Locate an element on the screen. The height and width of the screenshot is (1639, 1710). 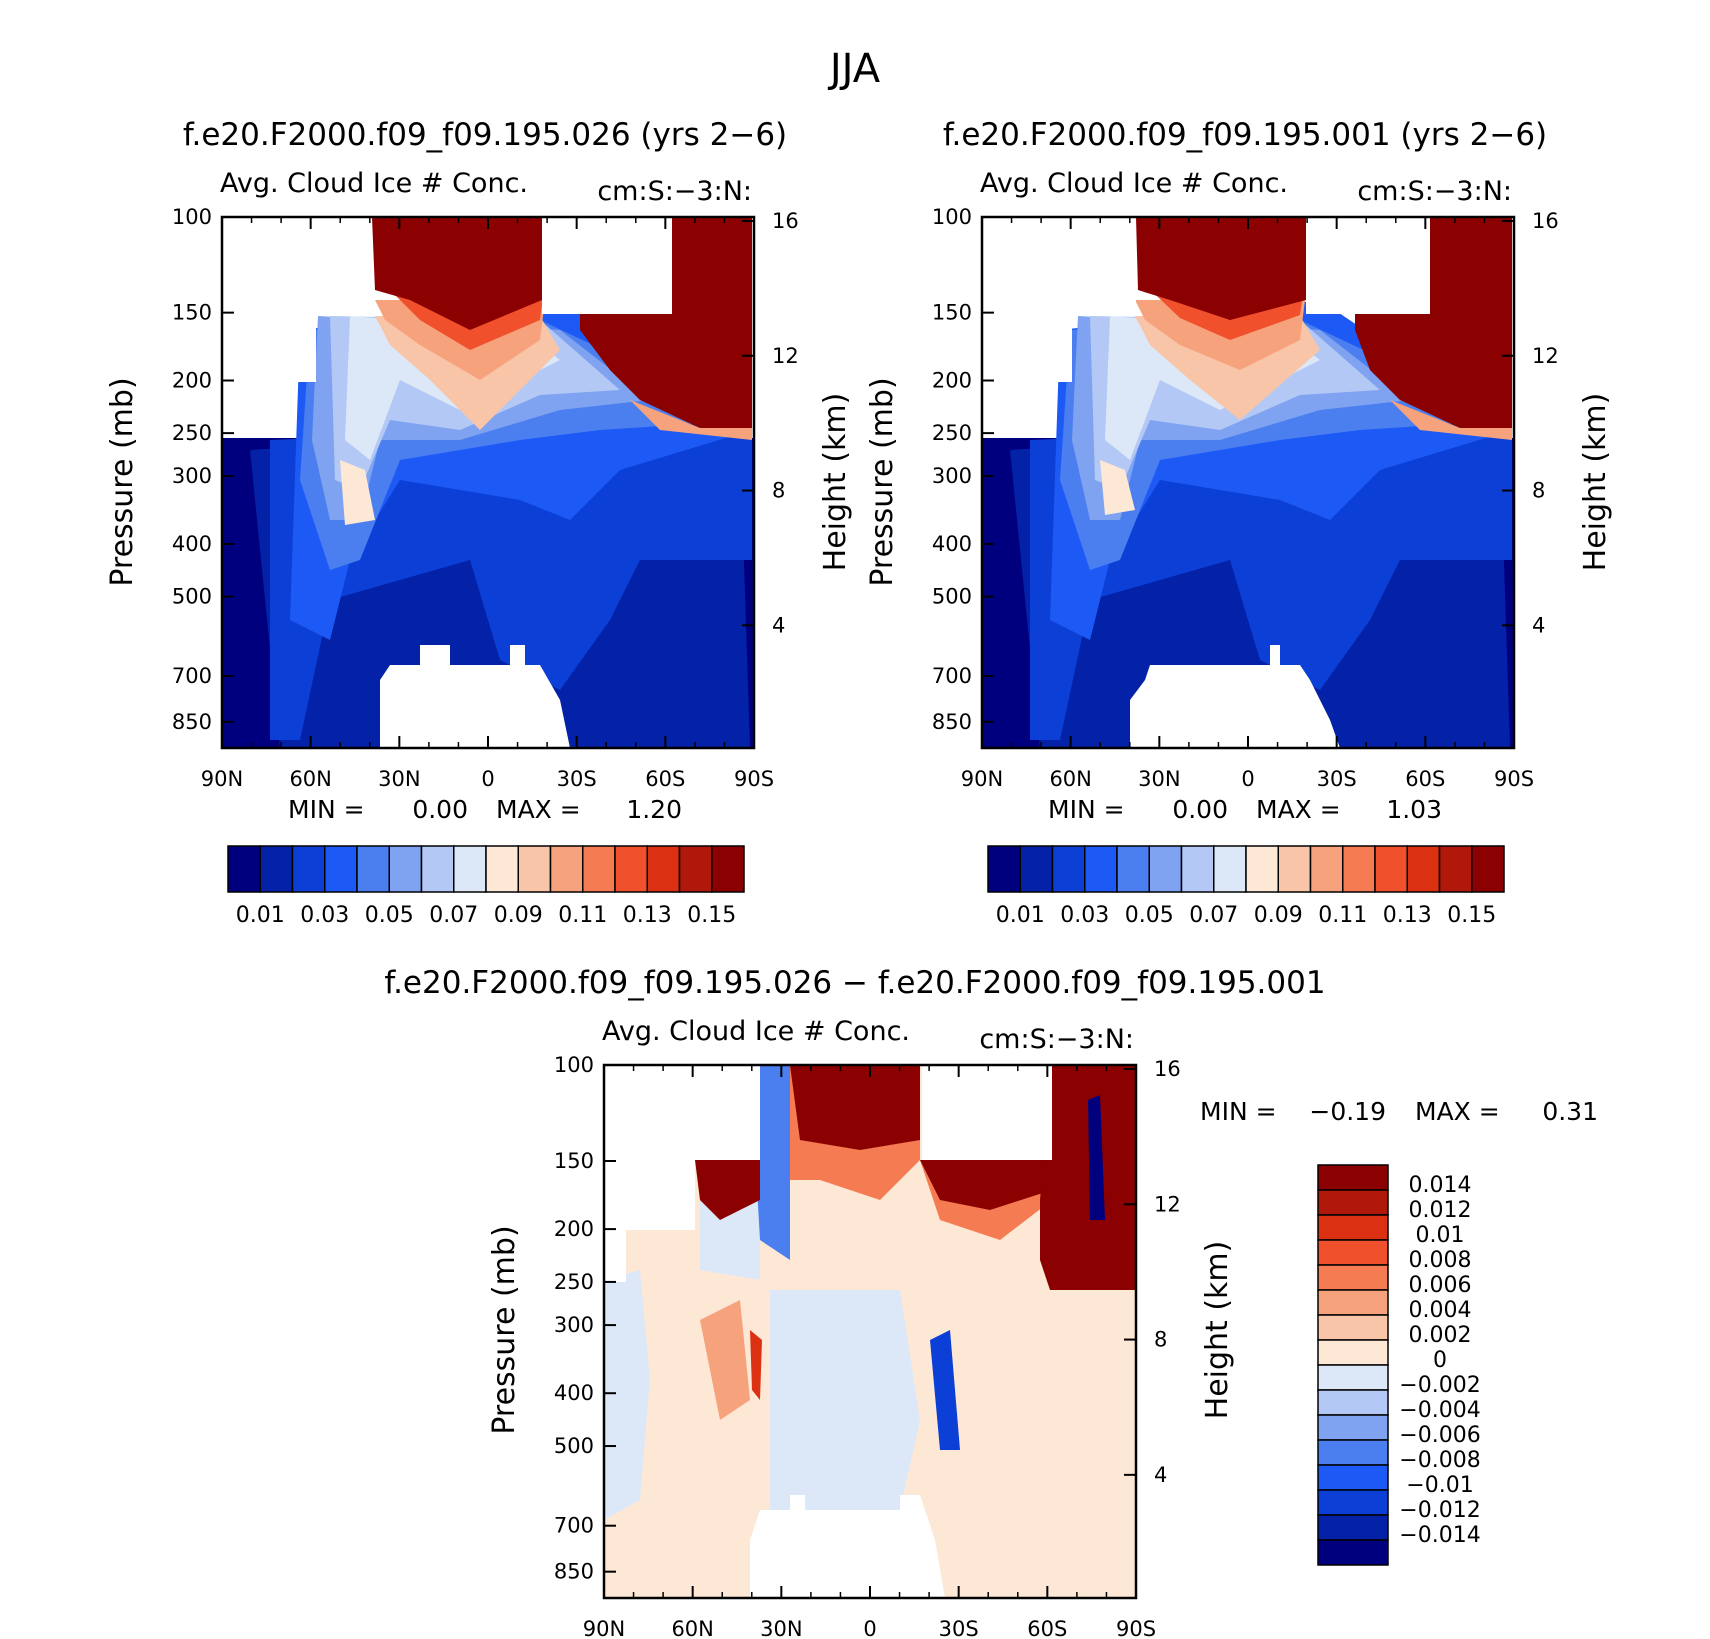
colorbar-label: −0.014 is located at coordinates (1439, 1535).